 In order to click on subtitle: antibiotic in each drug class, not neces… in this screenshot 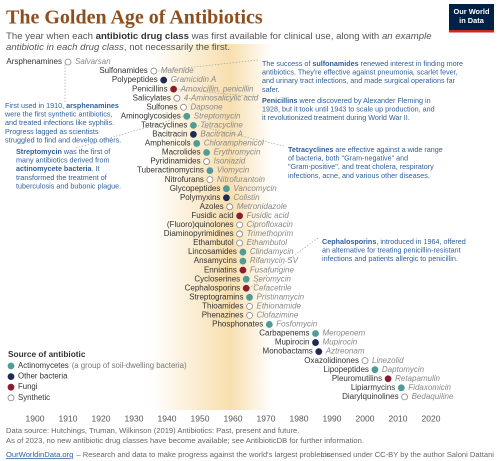, I will do `click(118, 47)`.